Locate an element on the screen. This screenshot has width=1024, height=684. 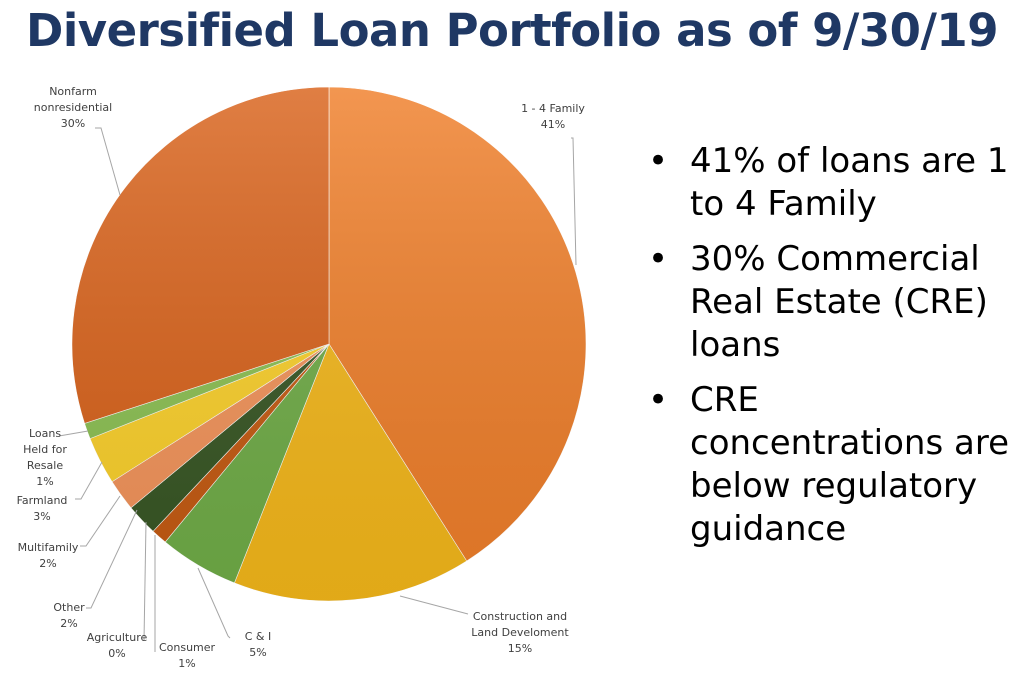
slice-category-label: Resale is located at coordinates (45, 465).